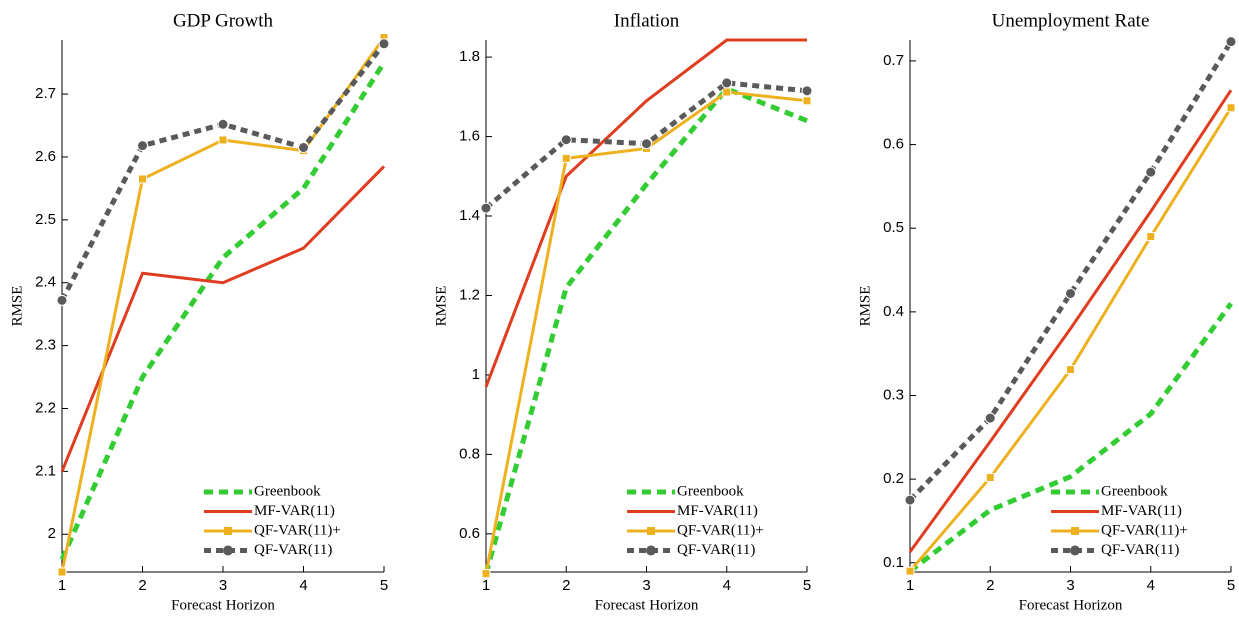 This screenshot has width=1239, height=618. Describe the element at coordinates (893, 60) in the screenshot. I see `y-tick-label: 0.7` at that location.